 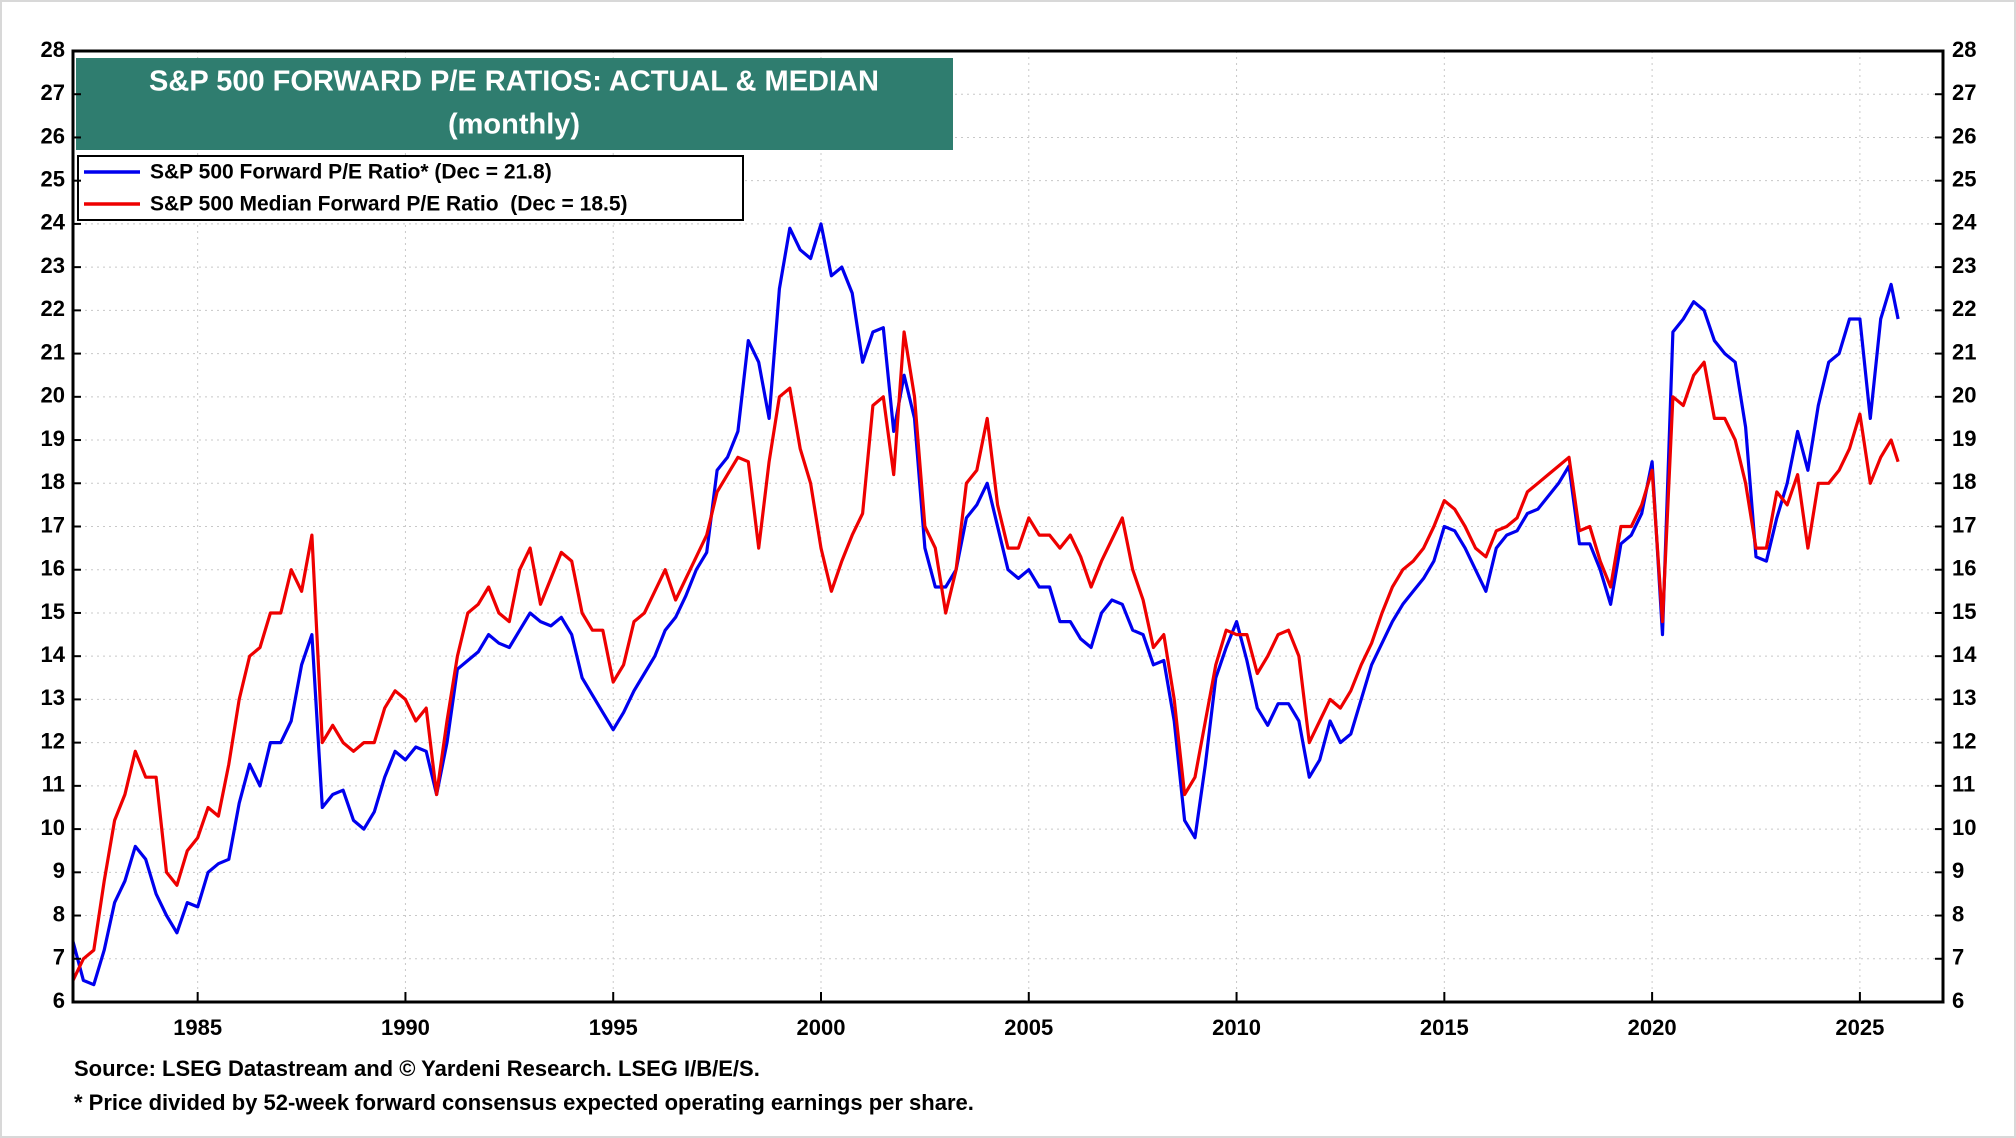 I want to click on x-tick-label: 1990, so click(x=405, y=1027).